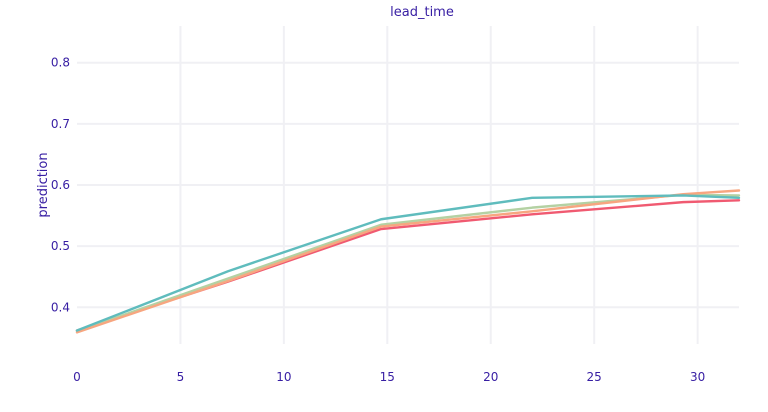 This screenshot has height=412, width=768. Describe the element at coordinates (490, 377) in the screenshot. I see `x-tick-label: 20` at that location.